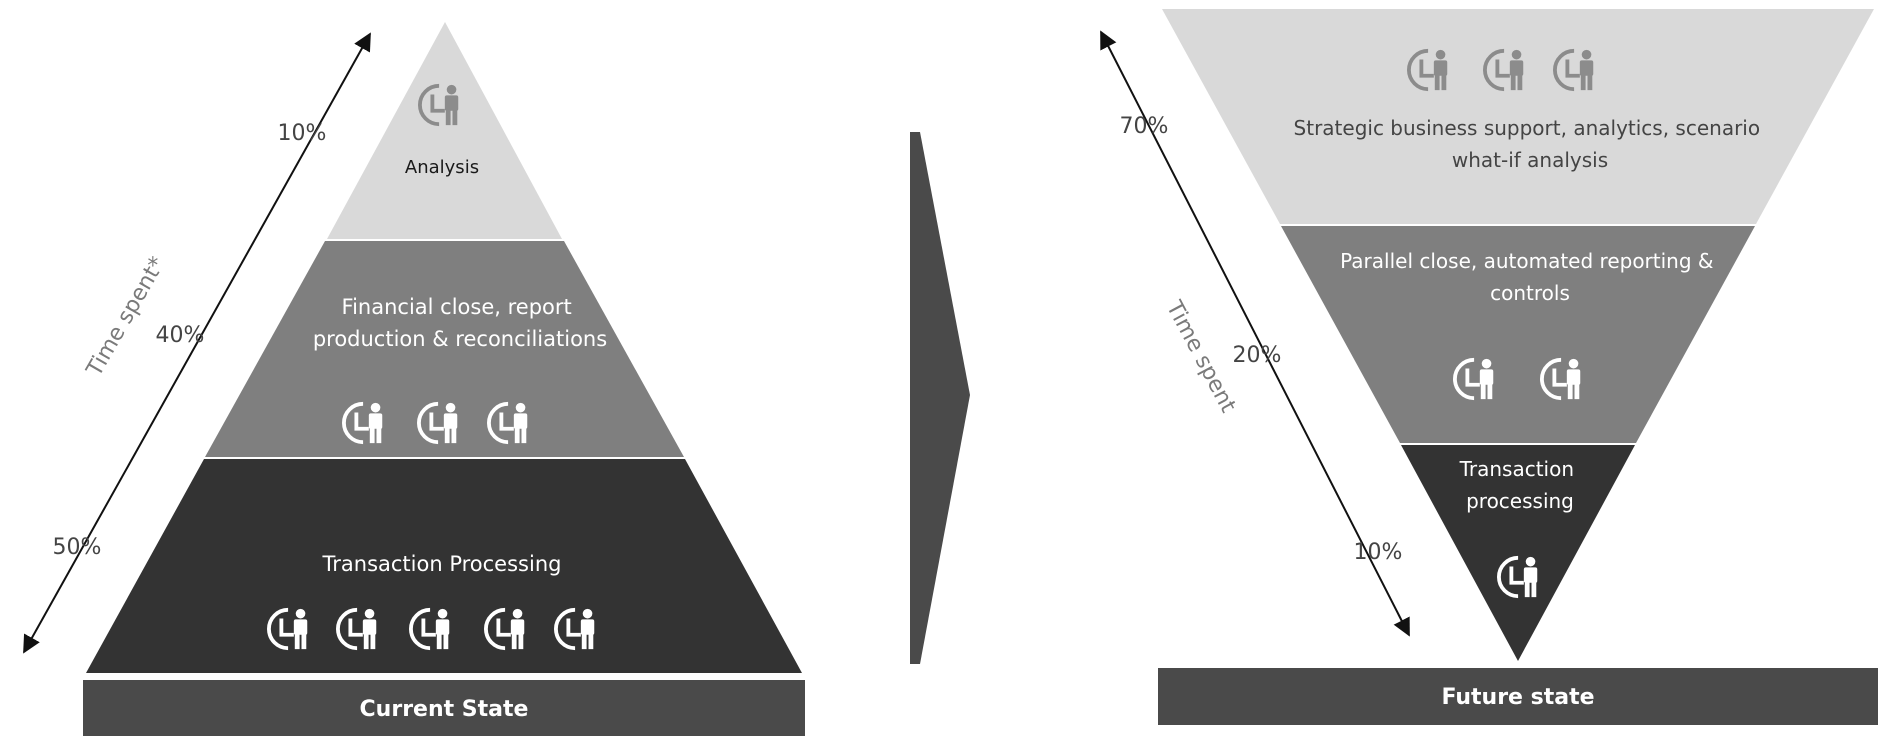 The width and height of the screenshot is (1896, 744). I want to click on current-state-banner-text: Current State, so click(444, 709).